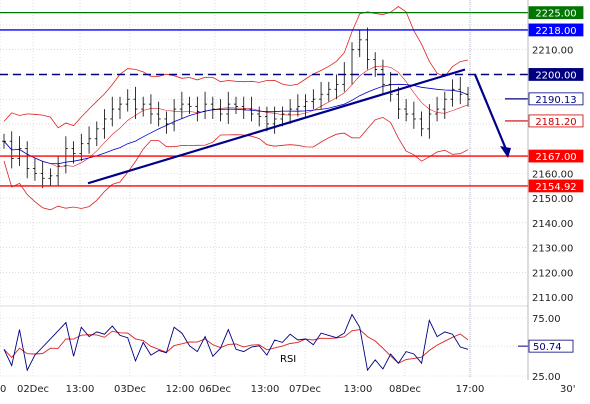  What do you see at coordinates (180, 389) in the screenshot?
I see `x-tick-label: 12:00` at bounding box center [180, 389].